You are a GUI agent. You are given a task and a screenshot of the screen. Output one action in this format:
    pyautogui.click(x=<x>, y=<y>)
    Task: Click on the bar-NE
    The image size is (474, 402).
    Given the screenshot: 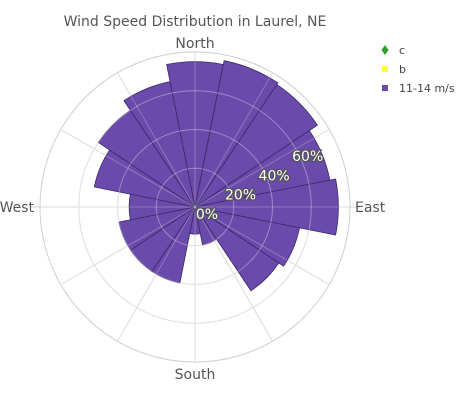 What is the action you would take?
    pyautogui.click(x=256, y=146)
    